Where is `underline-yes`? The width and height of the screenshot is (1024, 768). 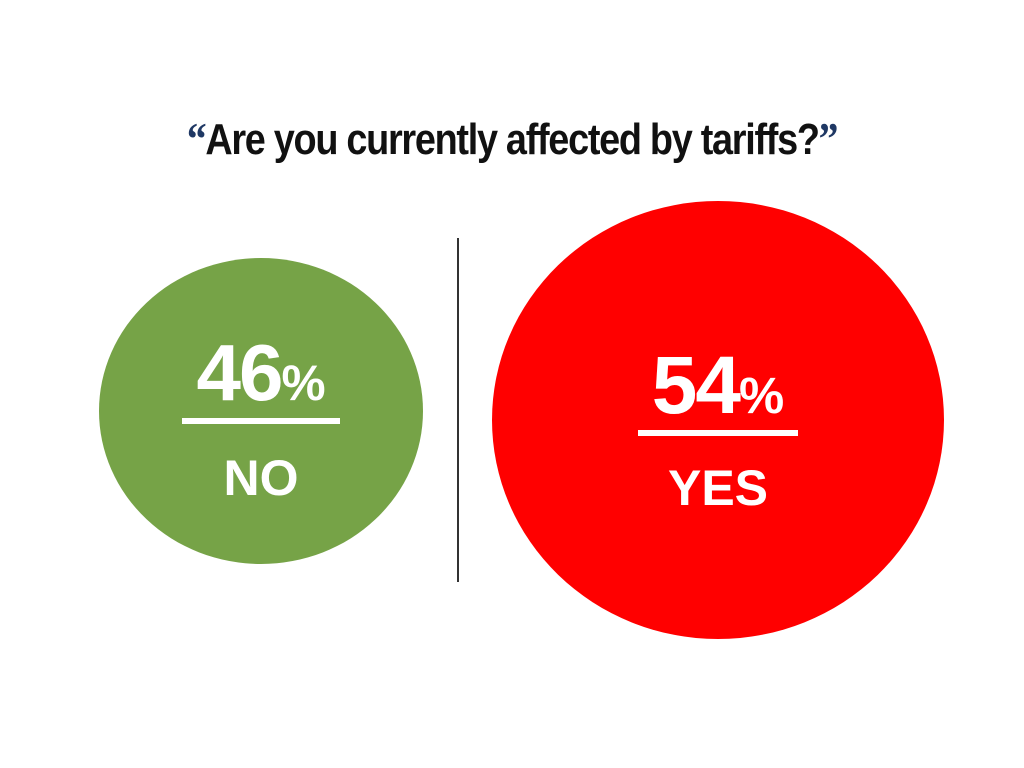 underline-yes is located at coordinates (718, 433).